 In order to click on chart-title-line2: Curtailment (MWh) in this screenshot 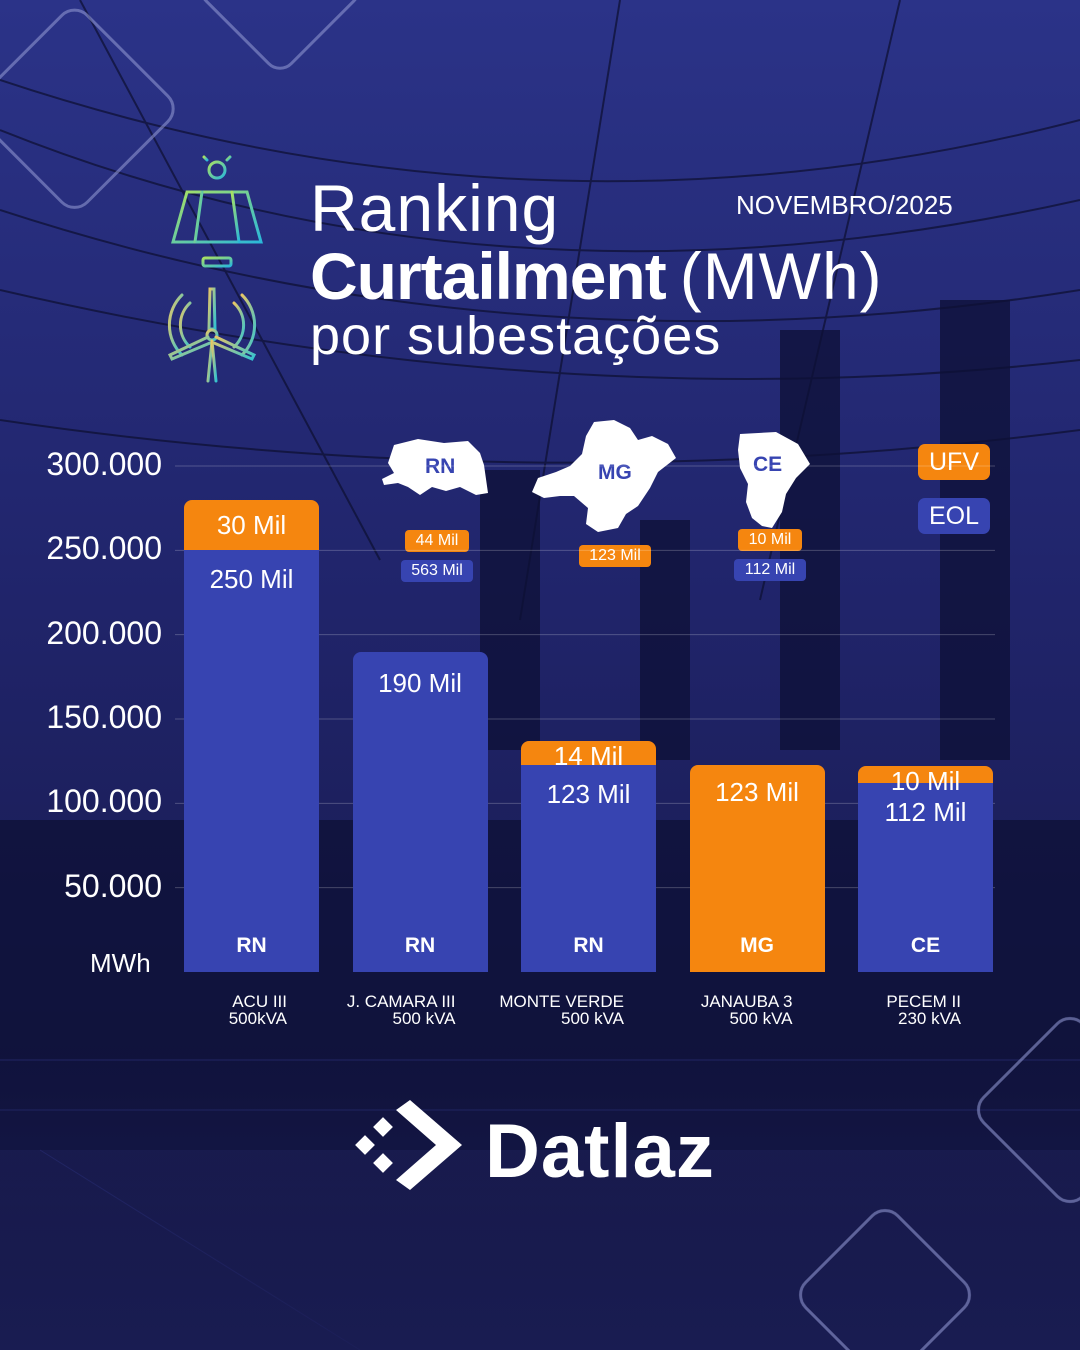, I will do `click(596, 276)`.